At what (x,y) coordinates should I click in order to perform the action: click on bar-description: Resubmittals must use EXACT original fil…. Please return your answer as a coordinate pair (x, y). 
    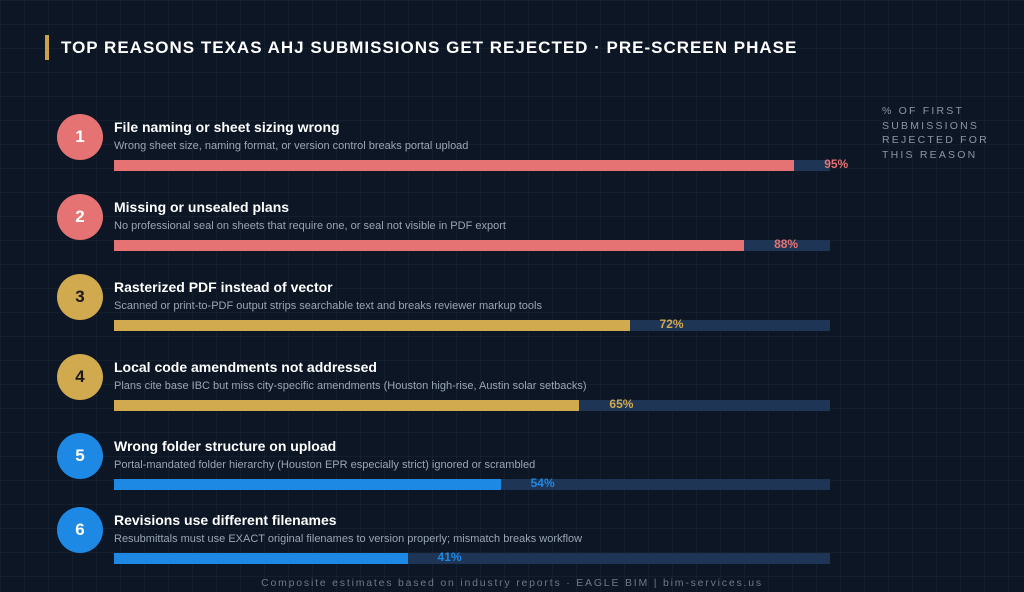
    Looking at the image, I should click on (348, 539).